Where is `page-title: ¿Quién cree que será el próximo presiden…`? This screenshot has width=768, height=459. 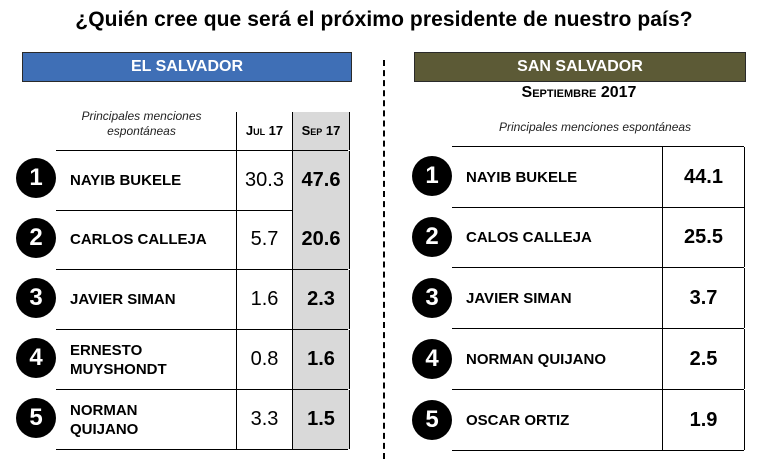 page-title: ¿Quién cree que será el próximo presiden… is located at coordinates (384, 19).